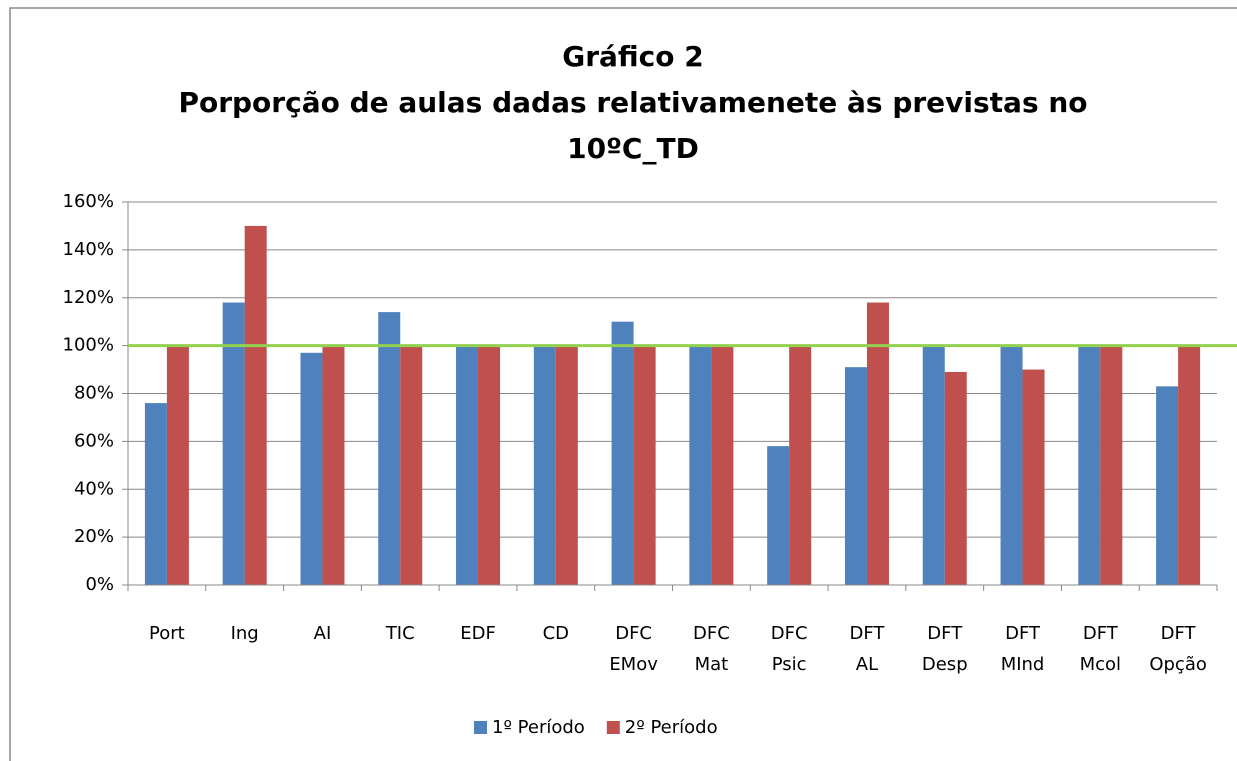  What do you see at coordinates (94, 440) in the screenshot?
I see `y-tick-label: 60%` at bounding box center [94, 440].